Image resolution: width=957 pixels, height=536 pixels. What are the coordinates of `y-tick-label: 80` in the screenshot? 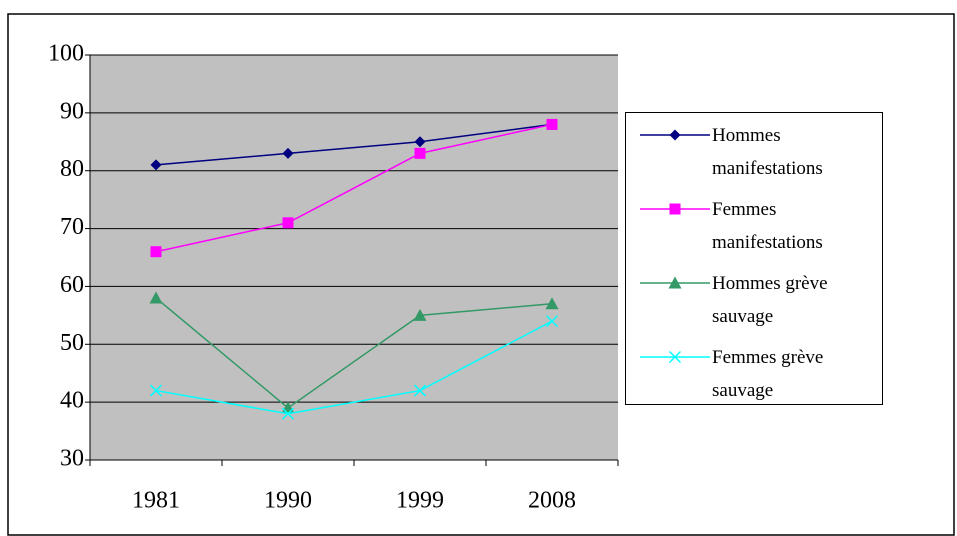 It's located at (72, 169).